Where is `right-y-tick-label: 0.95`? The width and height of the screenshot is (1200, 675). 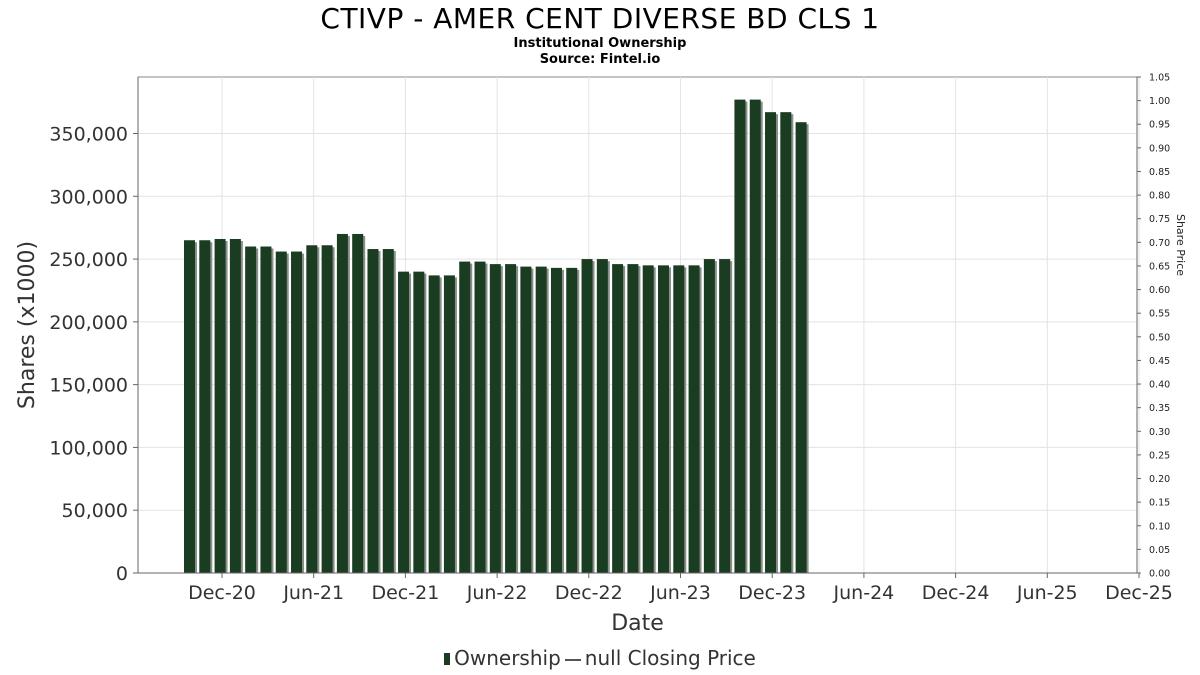
right-y-tick-label: 0.95 is located at coordinates (1159, 125).